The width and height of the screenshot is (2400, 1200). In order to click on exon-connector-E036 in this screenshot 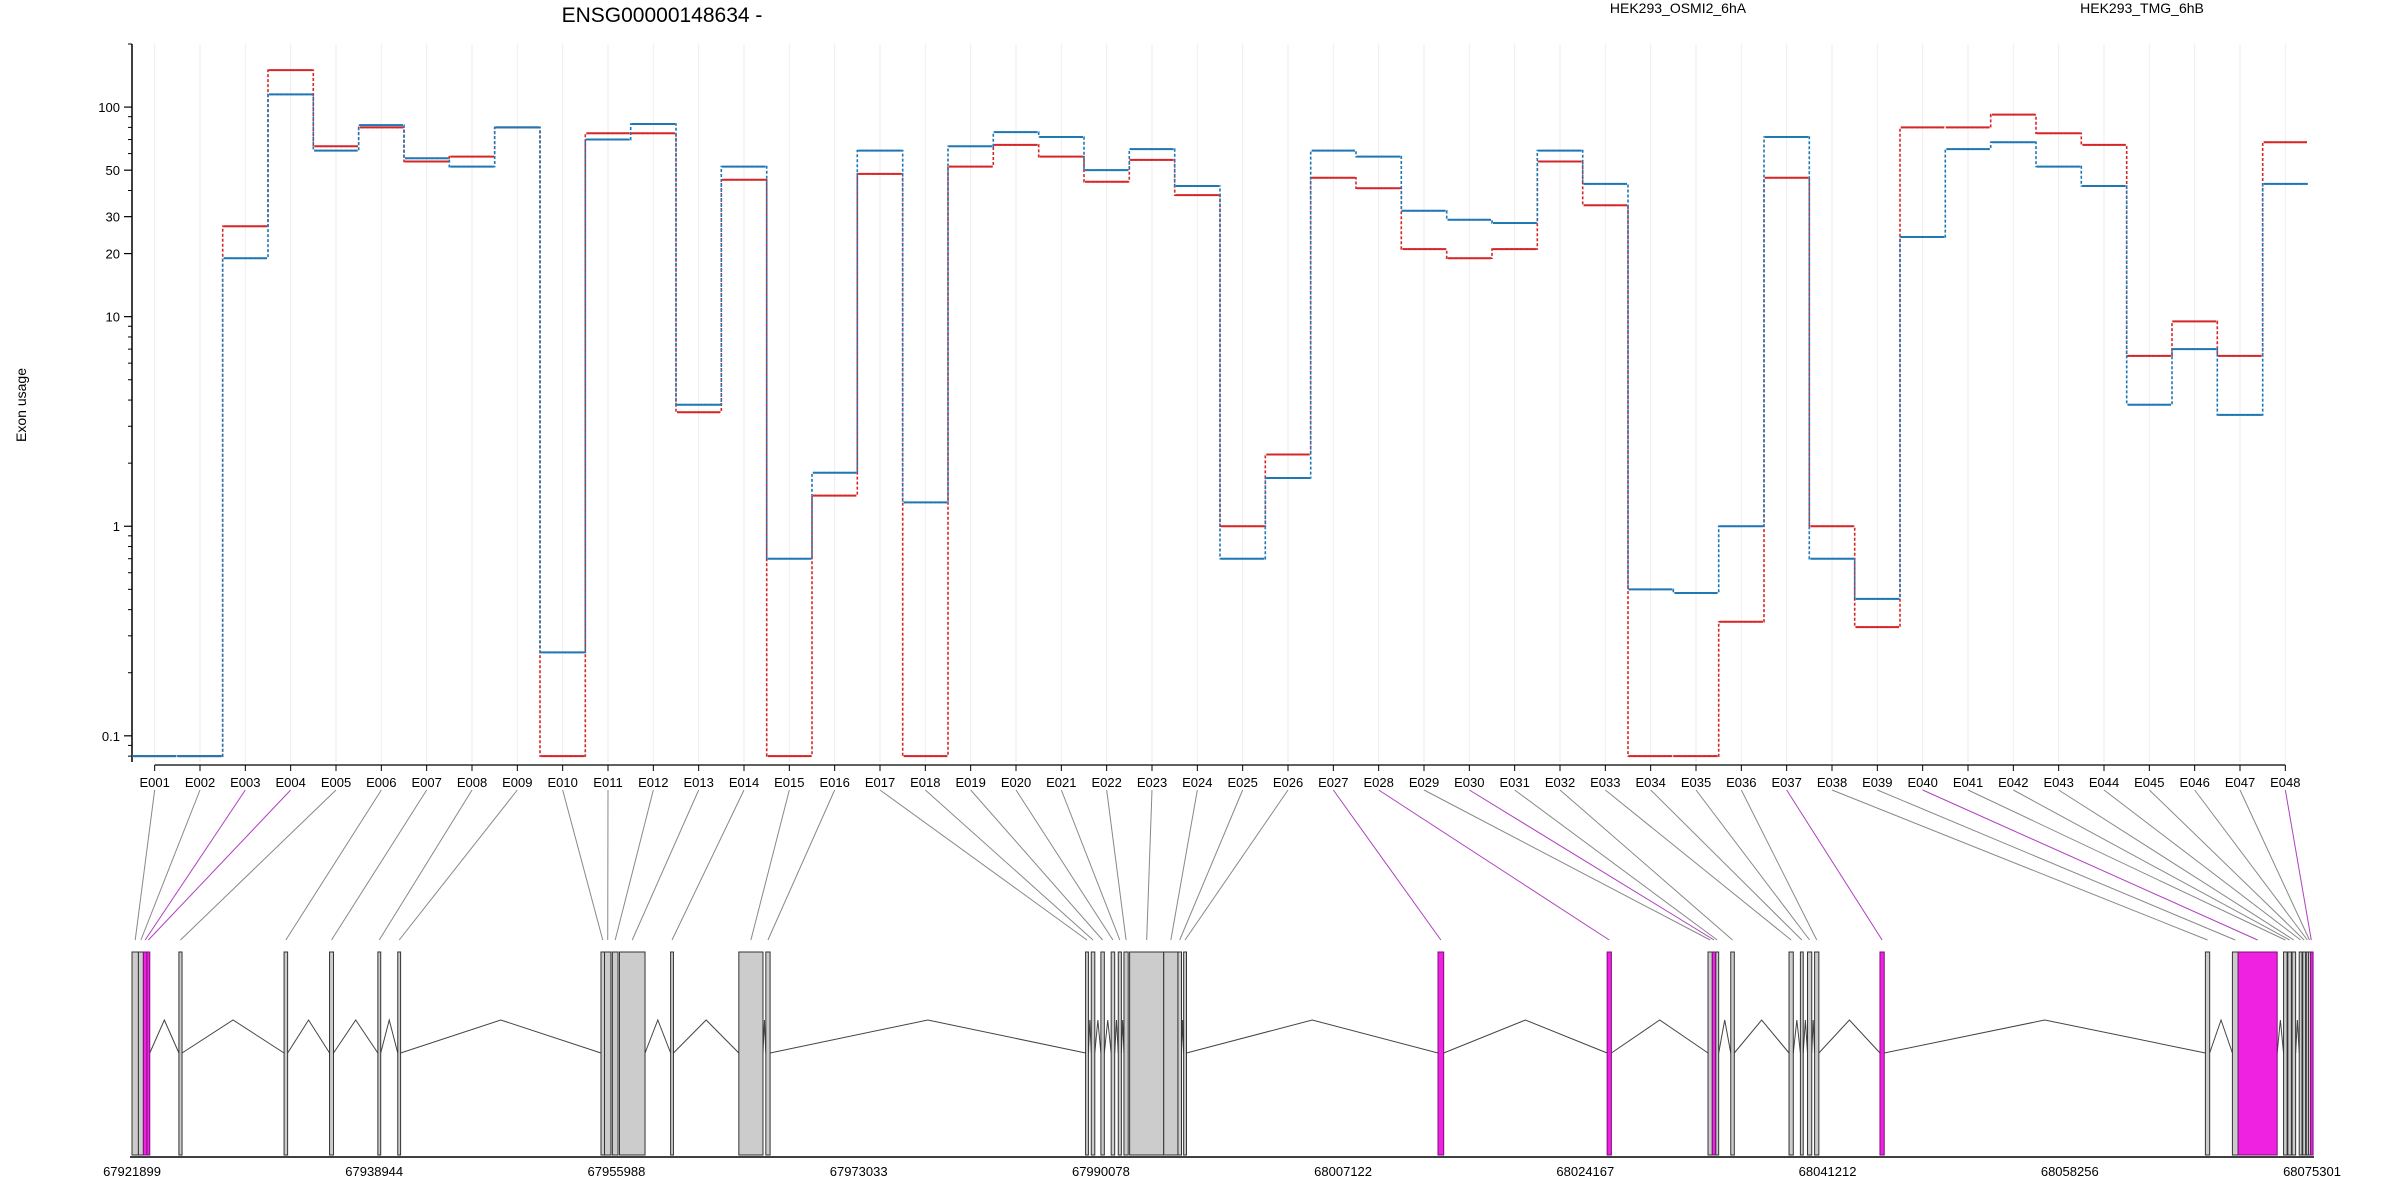, I will do `click(1779, 865)`.